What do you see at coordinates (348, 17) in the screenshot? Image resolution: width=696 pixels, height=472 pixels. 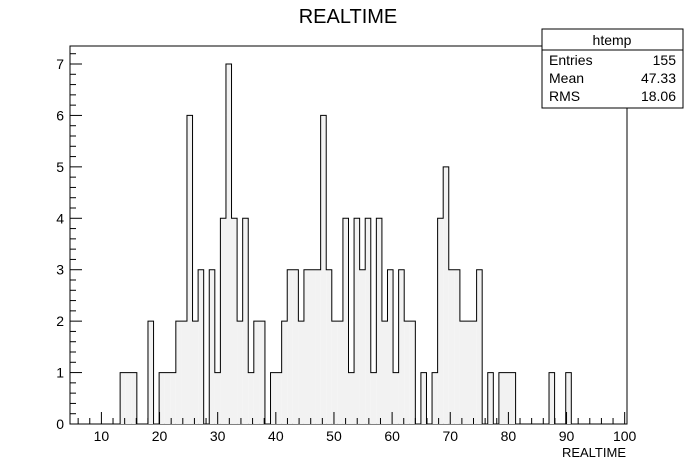 I see `chart-title: REALTIME` at bounding box center [348, 17].